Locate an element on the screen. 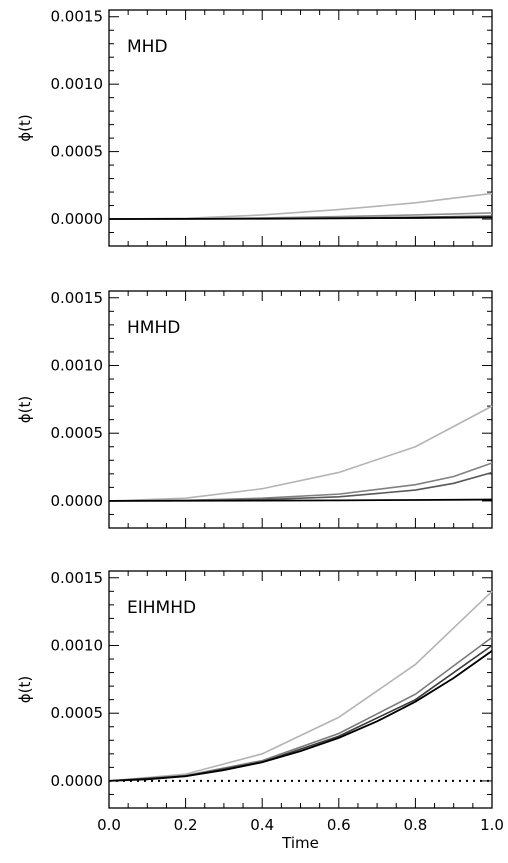 Image resolution: width=508 pixels, height=863 pixels. x-tick-label: 0.0 is located at coordinates (109, 825).